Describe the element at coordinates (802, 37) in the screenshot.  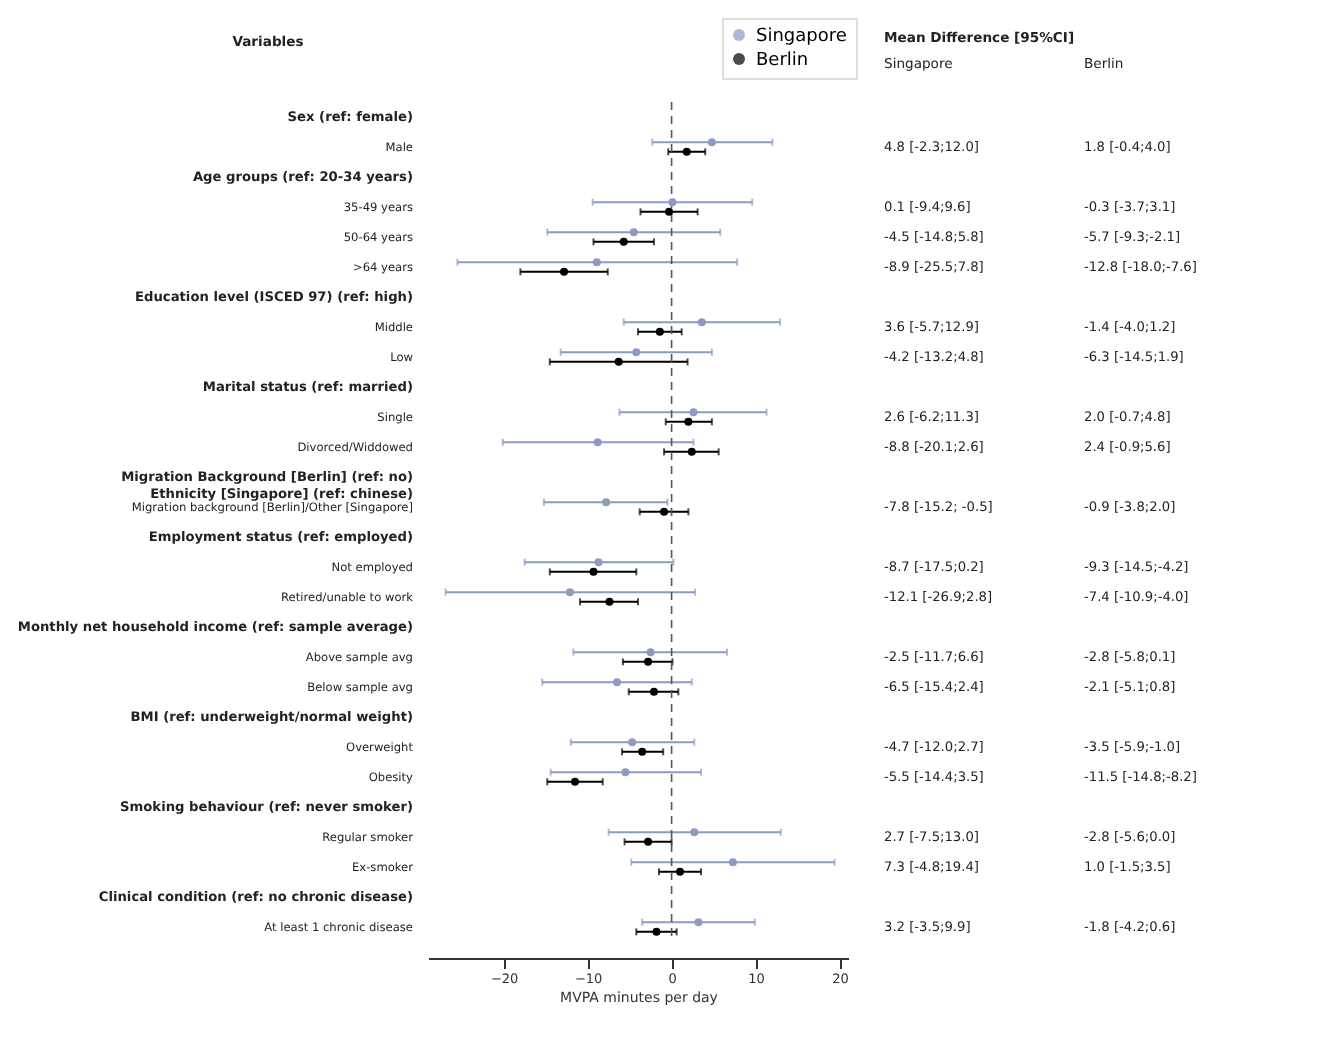
I see `legend-label: Singapore` at that location.